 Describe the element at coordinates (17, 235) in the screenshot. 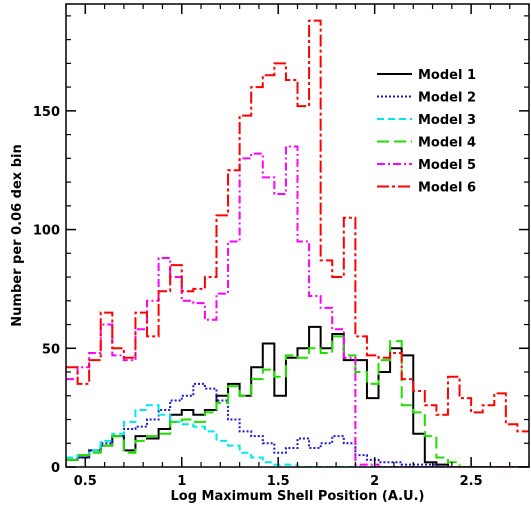

I see `y-axis-label: Number per 0.06 dex bin` at that location.